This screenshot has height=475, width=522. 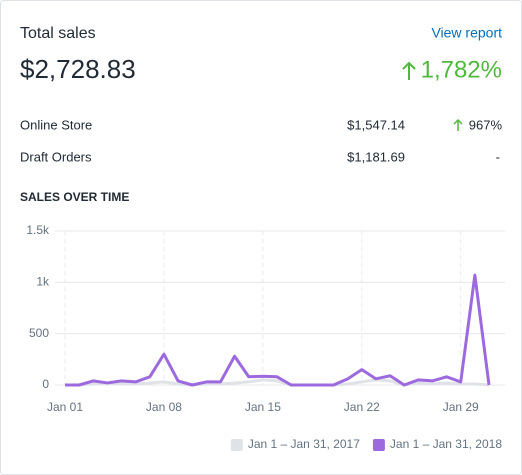 I want to click on x-tick-label: Jan 01, so click(x=65, y=407).